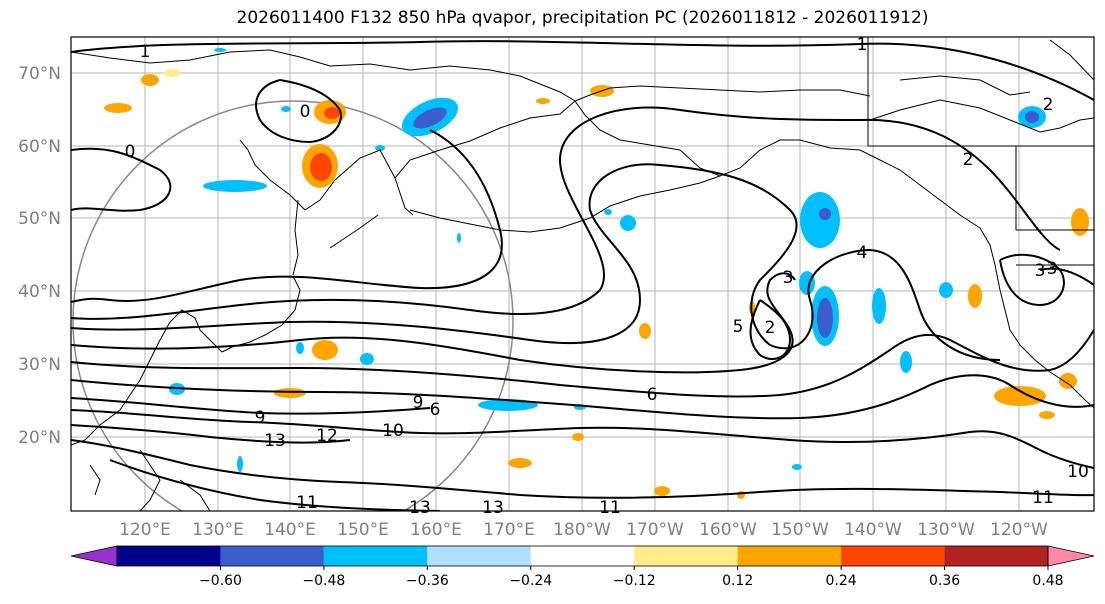 The image size is (1105, 604). I want to click on colorbar-extend-max, so click(1071, 556).